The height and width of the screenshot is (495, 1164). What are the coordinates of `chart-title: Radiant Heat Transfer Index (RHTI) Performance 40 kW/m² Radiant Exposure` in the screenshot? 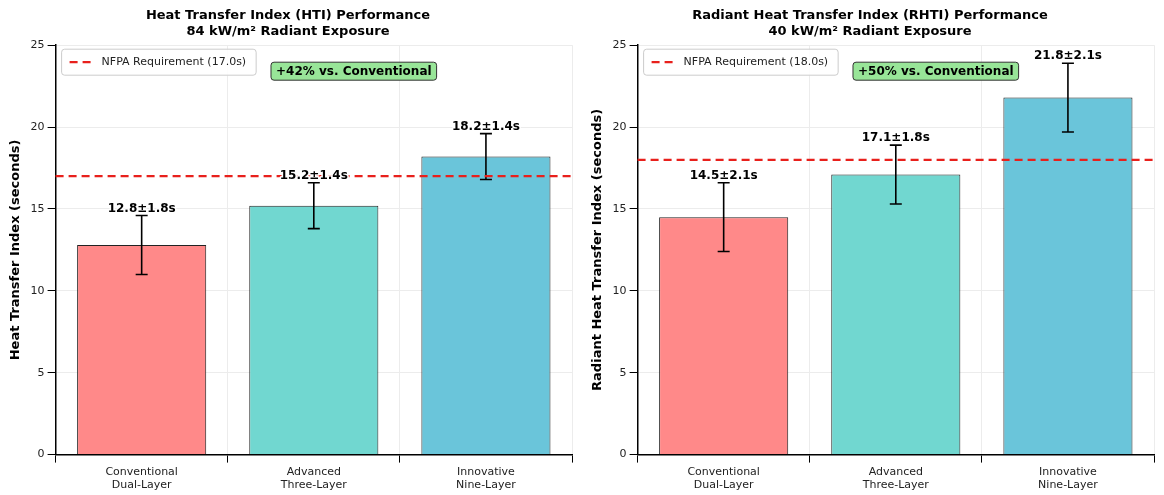 It's located at (870, 22).